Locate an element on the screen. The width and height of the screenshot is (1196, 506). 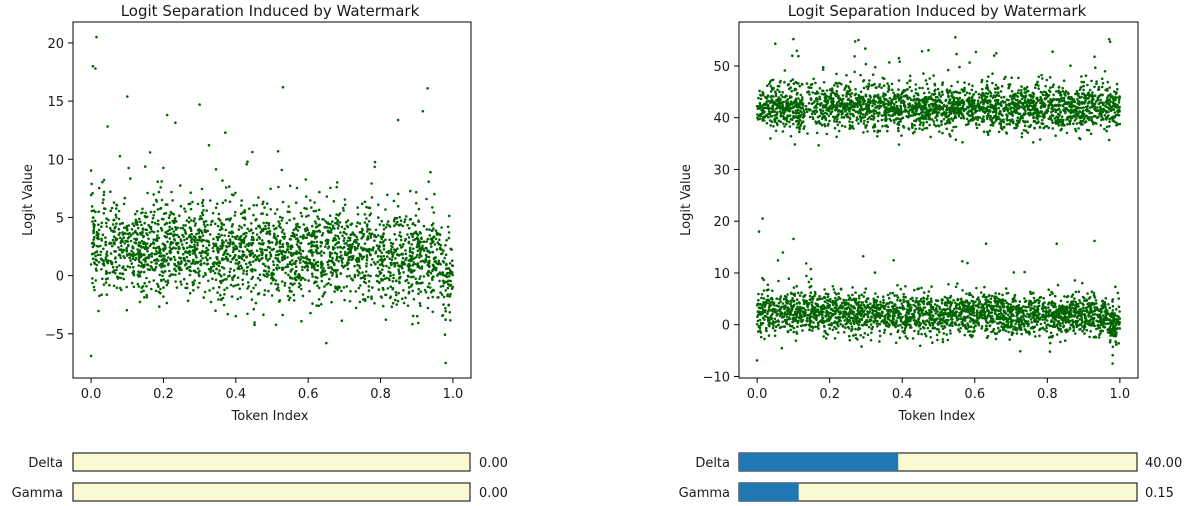
delta-slider: Delta 0.00 is located at coordinates (268, 462).